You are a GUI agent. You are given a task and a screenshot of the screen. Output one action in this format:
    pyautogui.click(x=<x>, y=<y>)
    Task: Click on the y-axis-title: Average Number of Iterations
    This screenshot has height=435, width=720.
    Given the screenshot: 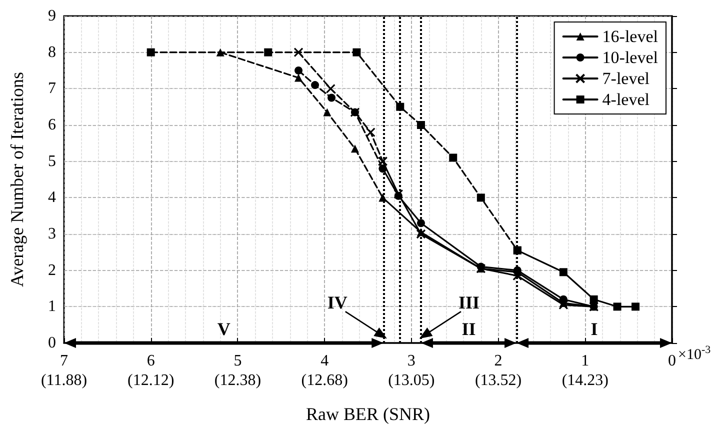 What is the action you would take?
    pyautogui.click(x=17, y=180)
    